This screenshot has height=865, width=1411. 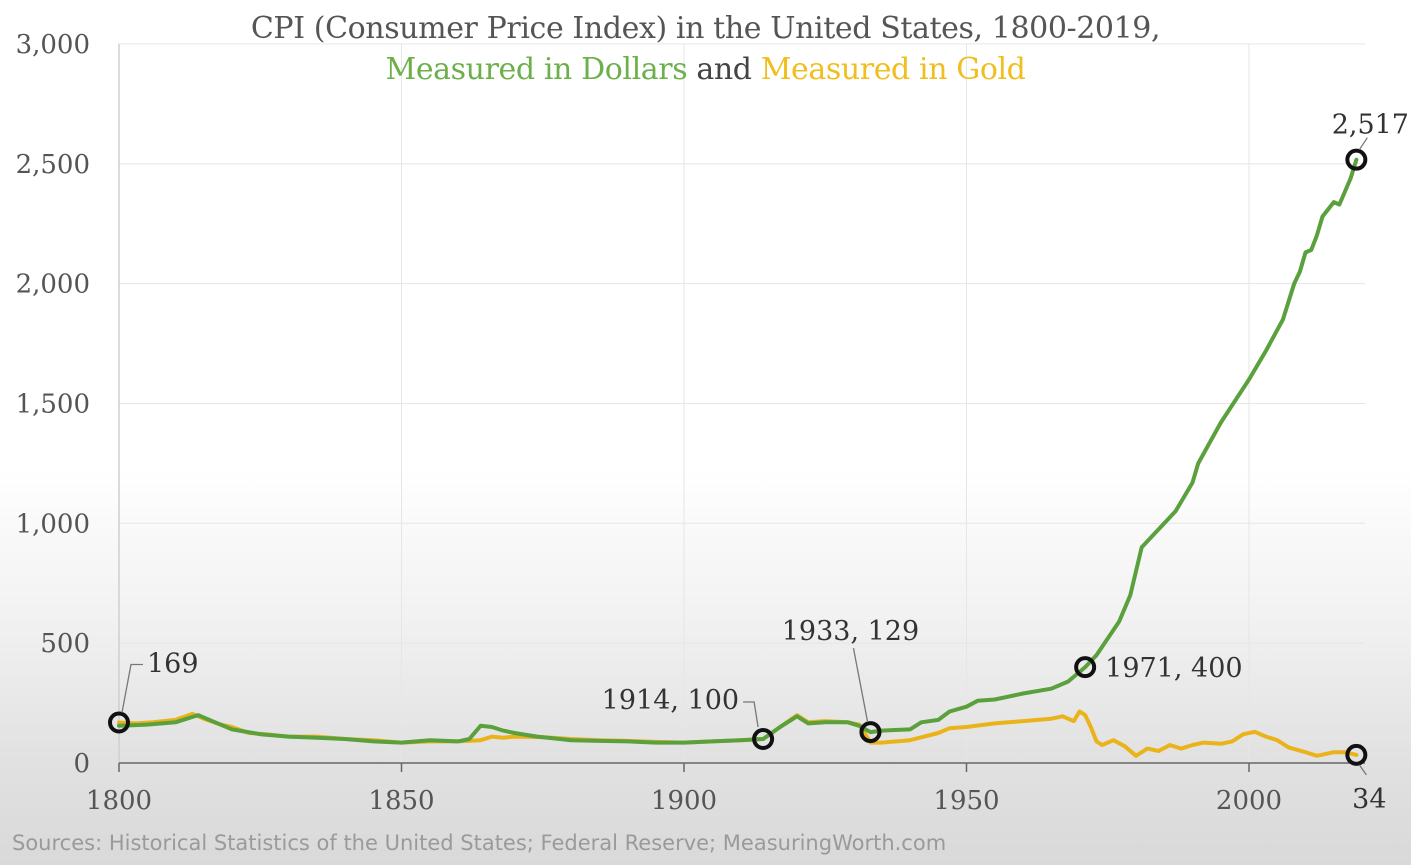 I want to click on y-tick-label: 2,000, so click(x=53, y=285).